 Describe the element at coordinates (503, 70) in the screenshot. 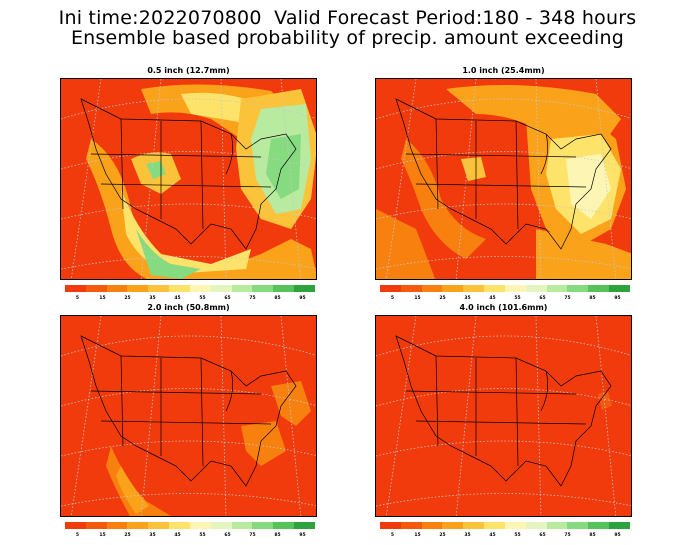

I see `panel-title: 1.0 inch (25.4mm)` at that location.